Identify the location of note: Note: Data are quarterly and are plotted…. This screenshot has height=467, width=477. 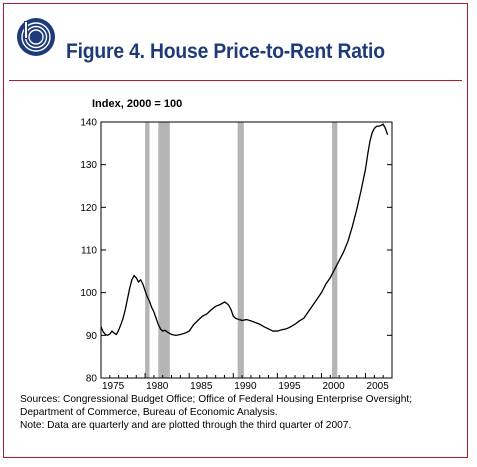
(186, 425).